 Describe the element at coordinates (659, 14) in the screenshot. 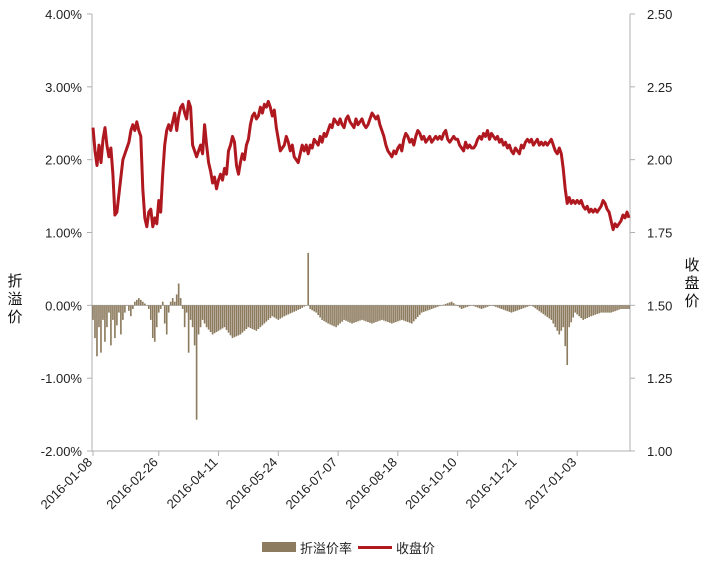

I see `right-tick-label: 2.50` at that location.